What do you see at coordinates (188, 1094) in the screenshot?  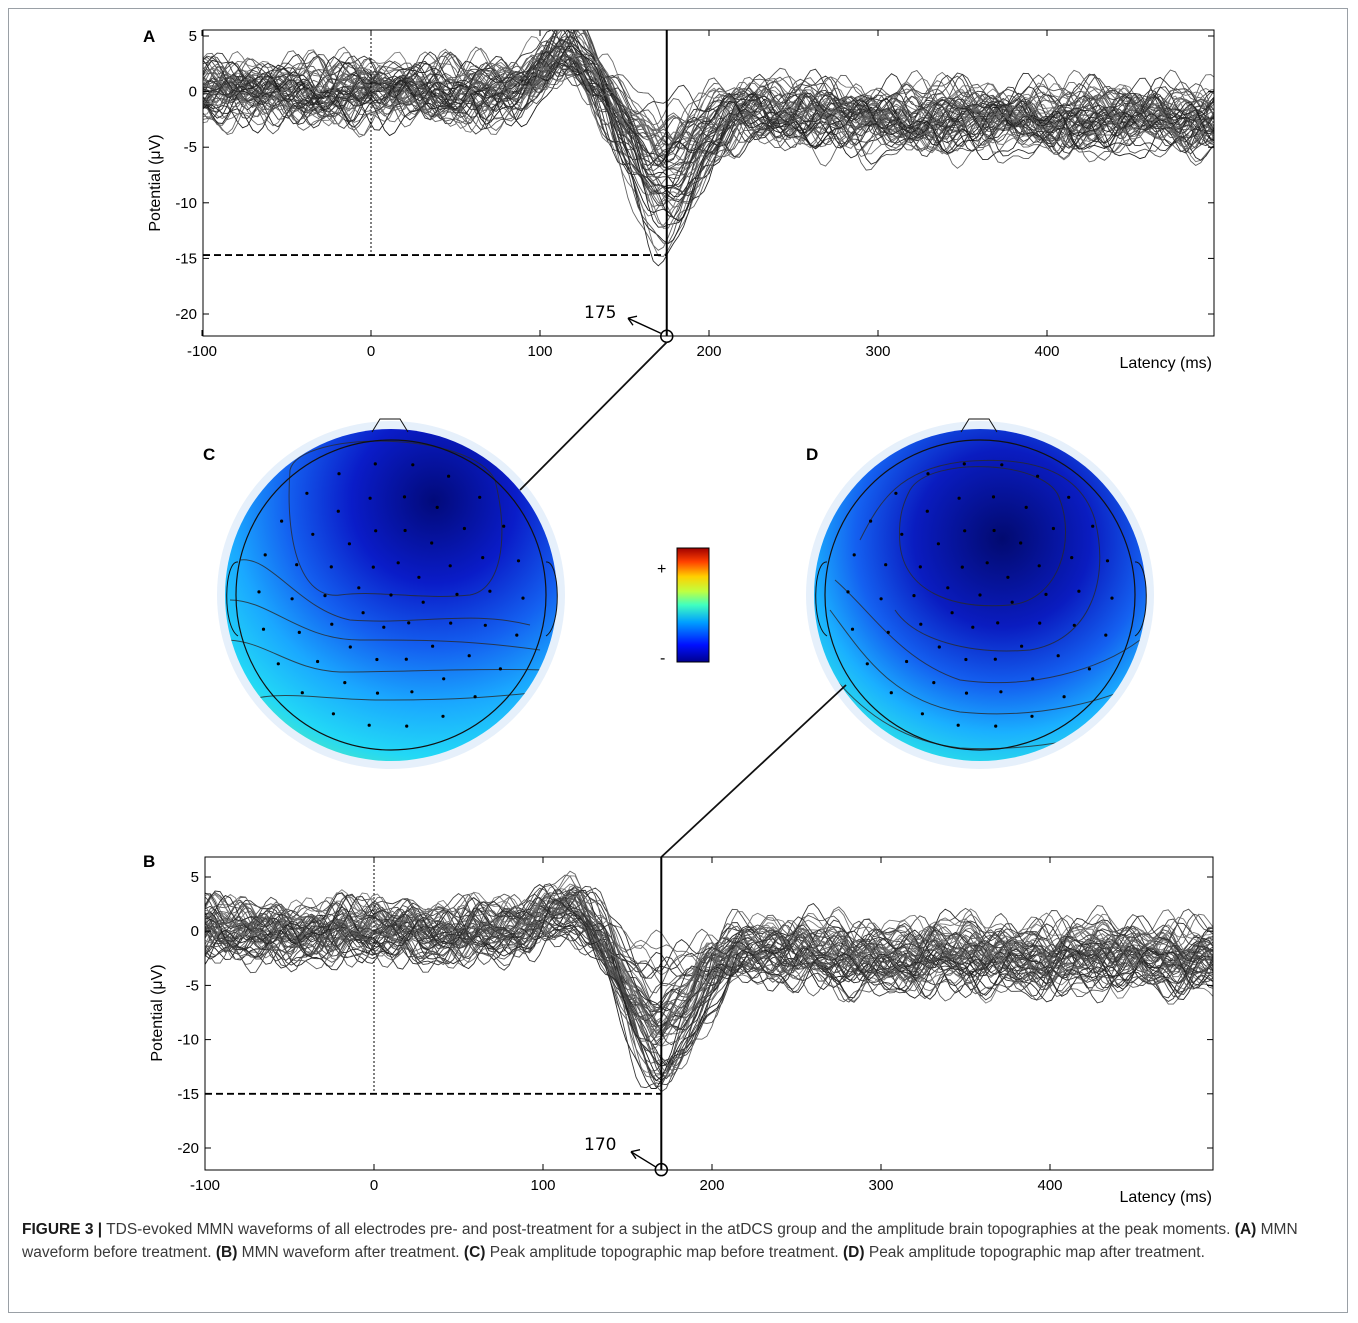 I see `y-tick-label: -15` at bounding box center [188, 1094].